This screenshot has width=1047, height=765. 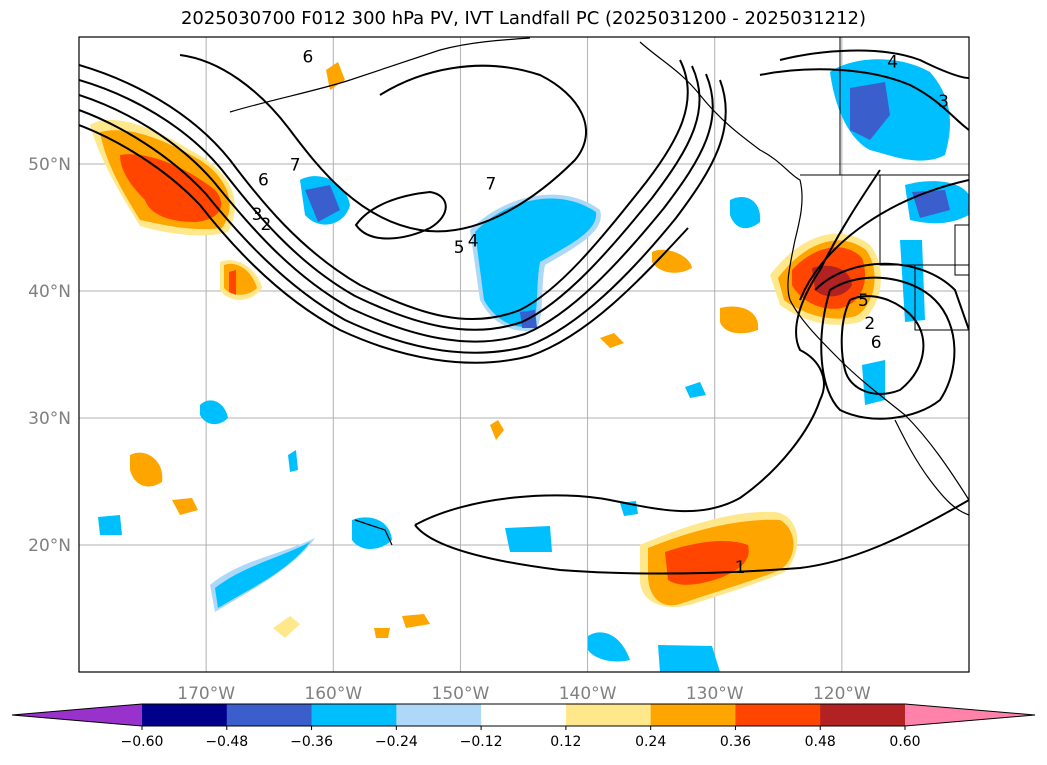 I want to click on colorbar-tick-label: −0.36, so click(x=311, y=742).